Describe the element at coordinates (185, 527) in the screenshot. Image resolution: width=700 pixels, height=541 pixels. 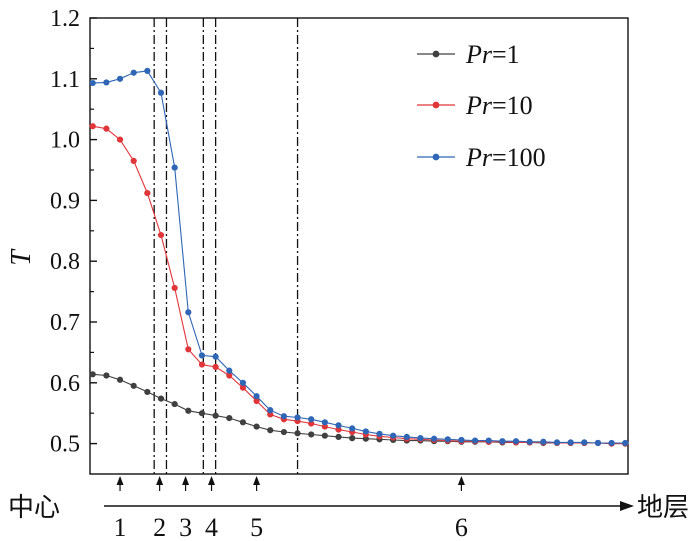
I see `zone-label: 3` at that location.